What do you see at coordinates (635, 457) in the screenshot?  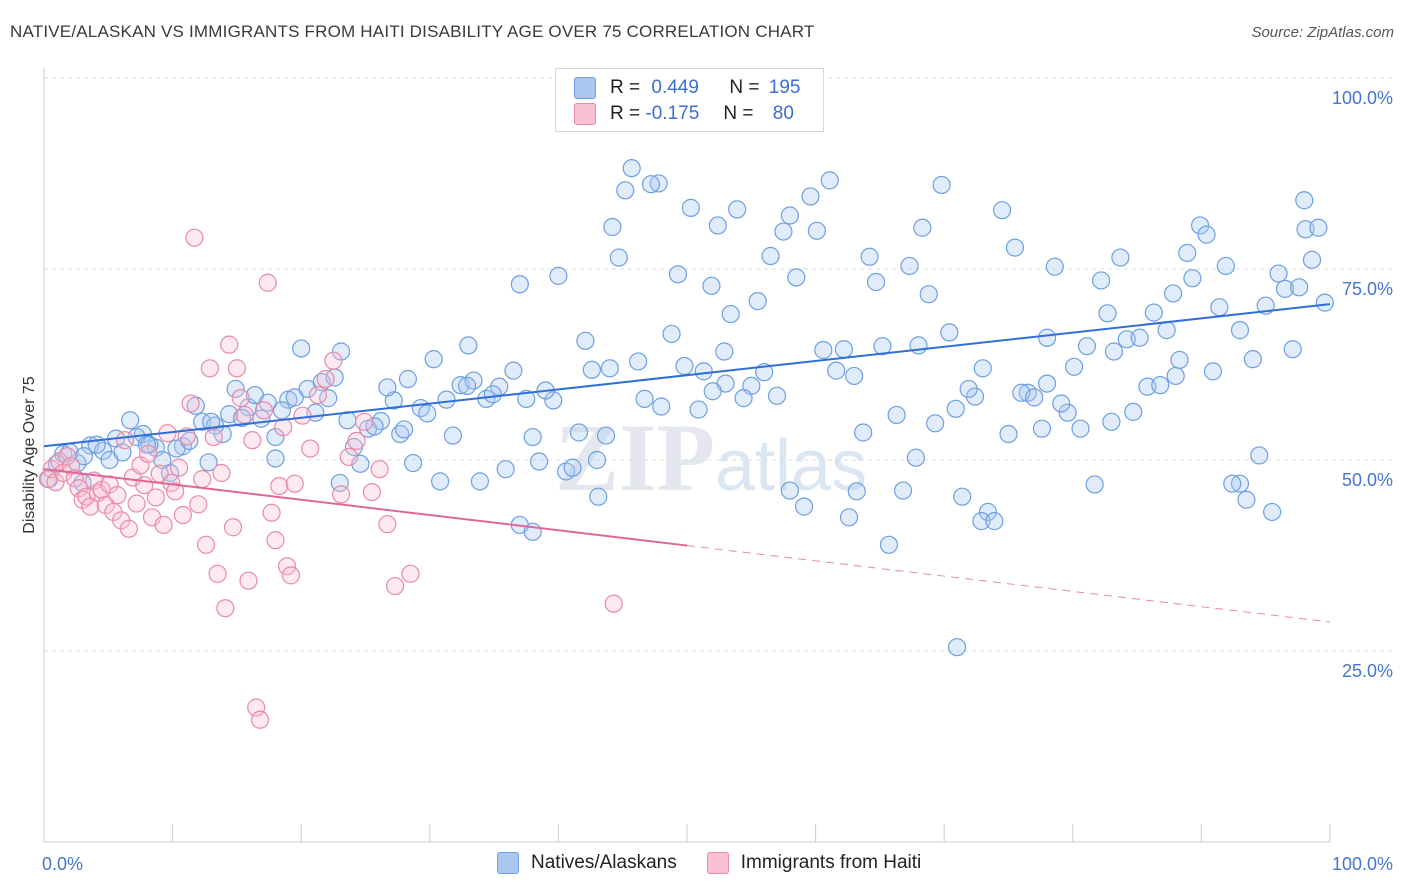 I see `svg-text: ZIP` at bounding box center [635, 457].